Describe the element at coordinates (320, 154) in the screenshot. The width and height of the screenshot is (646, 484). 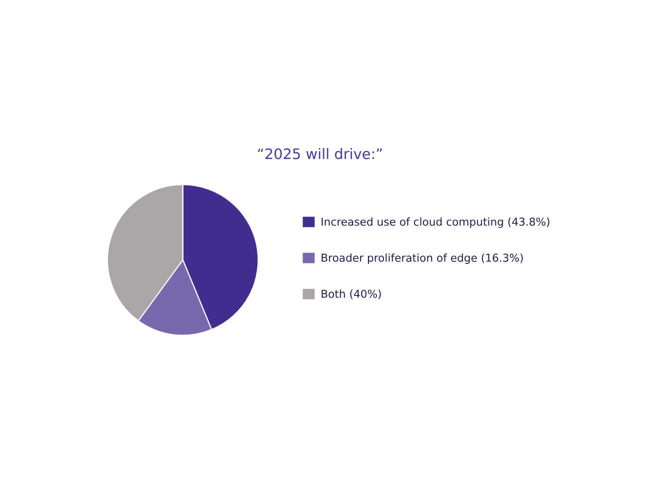
I see `chart-title: “2025 will drive:”` at that location.